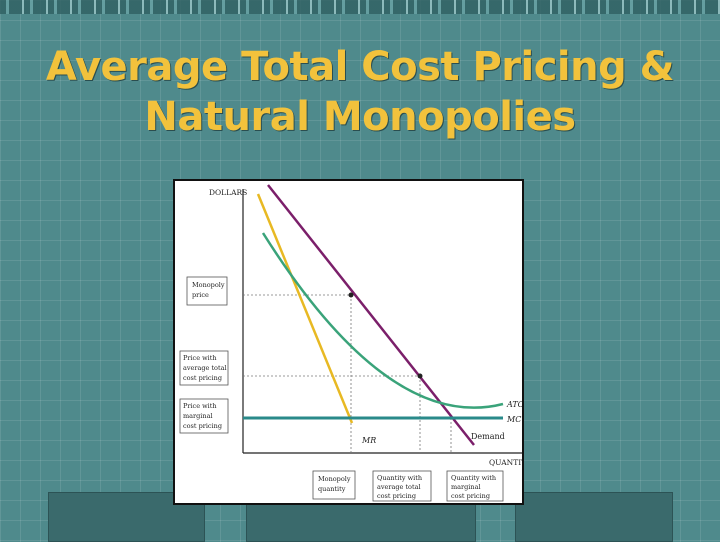 The width and height of the screenshot is (720, 542). What do you see at coordinates (368, 440) in the screenshot?
I see `mr-label: MR` at bounding box center [368, 440].